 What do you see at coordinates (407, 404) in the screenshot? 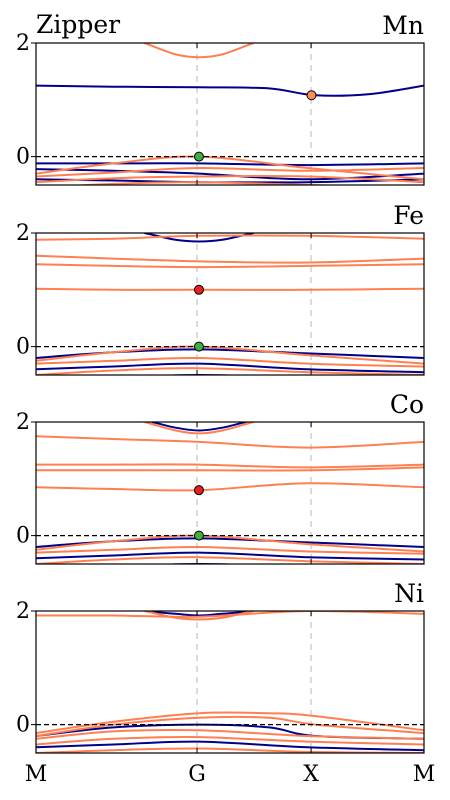
I see `panel-label: Co` at bounding box center [407, 404].